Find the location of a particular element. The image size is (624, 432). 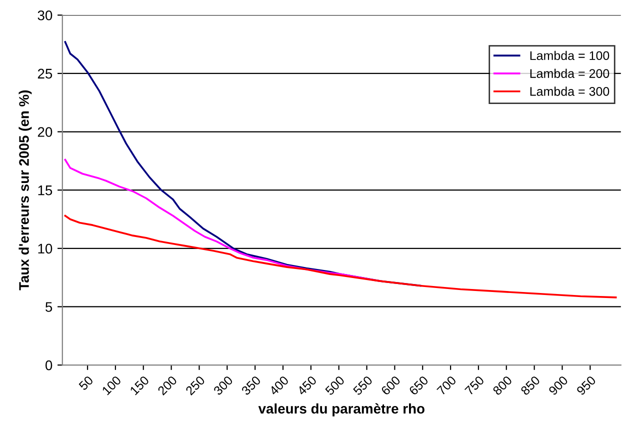

x-tick-label: 300 is located at coordinates (223, 385).